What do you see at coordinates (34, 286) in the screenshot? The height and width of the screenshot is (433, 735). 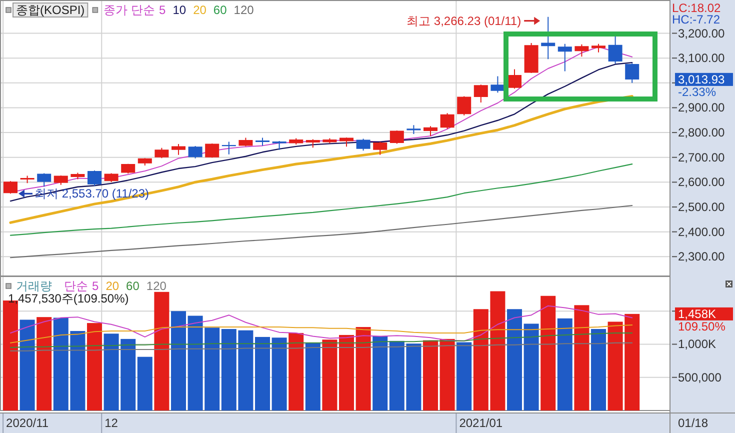 I see `chart-title: 거래량` at bounding box center [34, 286].